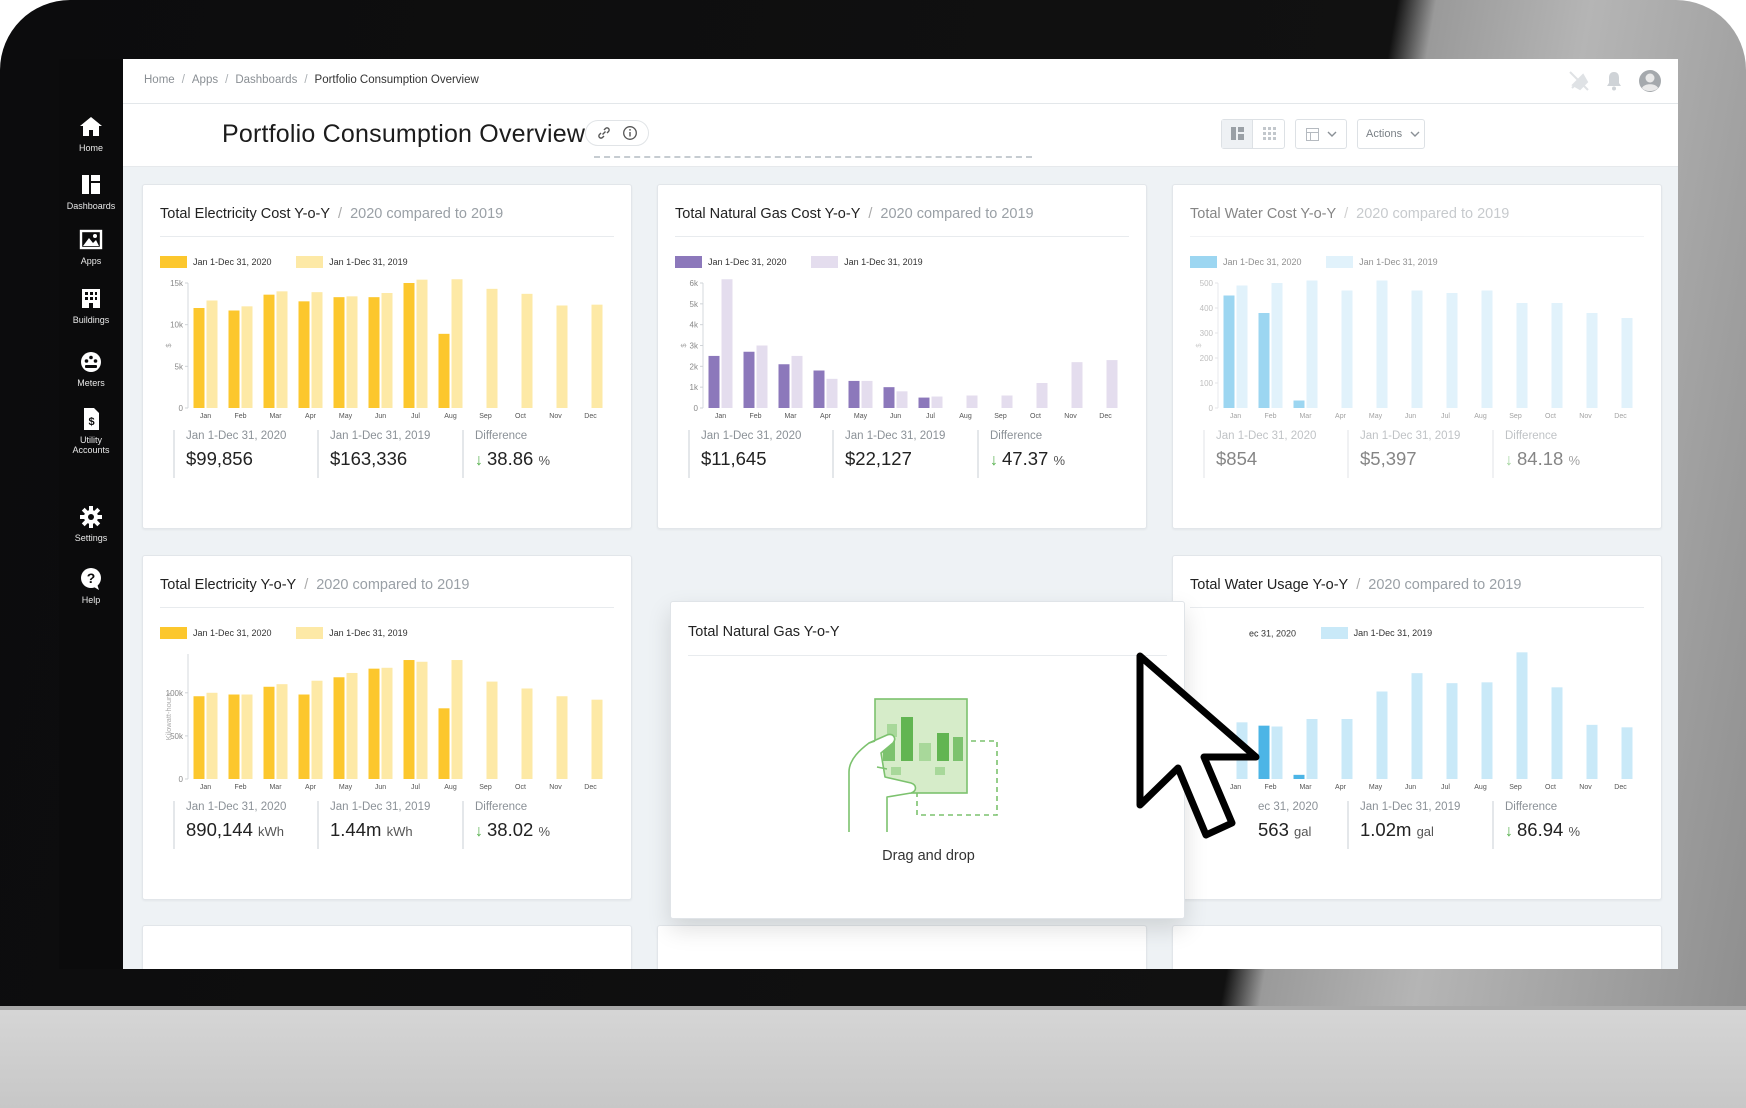  Describe the element at coordinates (604, 133) in the screenshot. I see `link-icon` at that location.